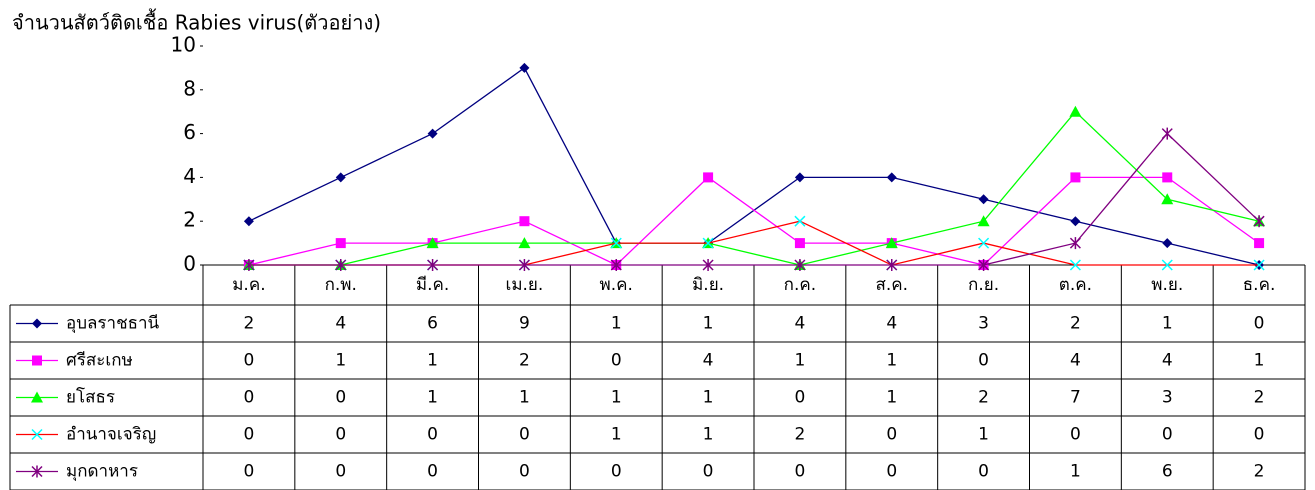  Describe the element at coordinates (90, 397) in the screenshot. I see `legend-label: ยโสธร` at that location.